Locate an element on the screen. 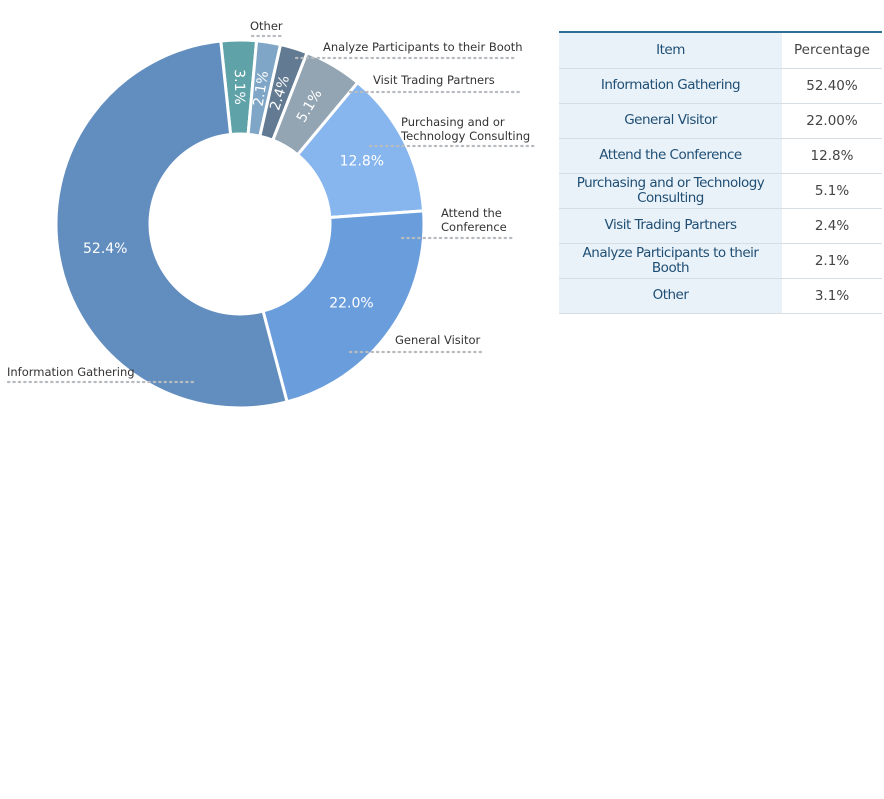 This screenshot has width=884, height=799. slice-general-visitor is located at coordinates (343, 306).